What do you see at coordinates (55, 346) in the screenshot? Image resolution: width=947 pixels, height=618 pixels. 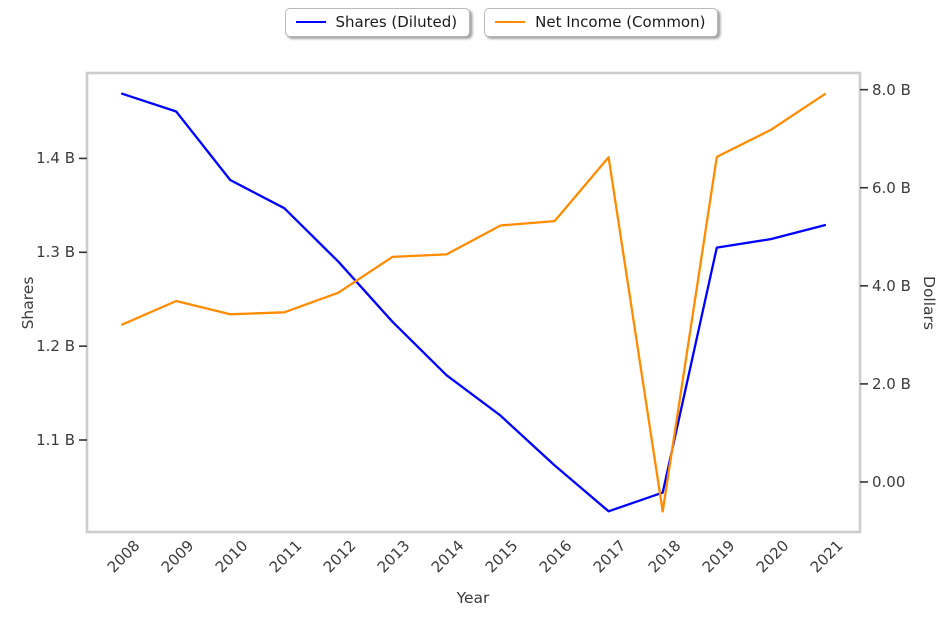 I see `left-tick-label: 1.2 B` at bounding box center [55, 346].